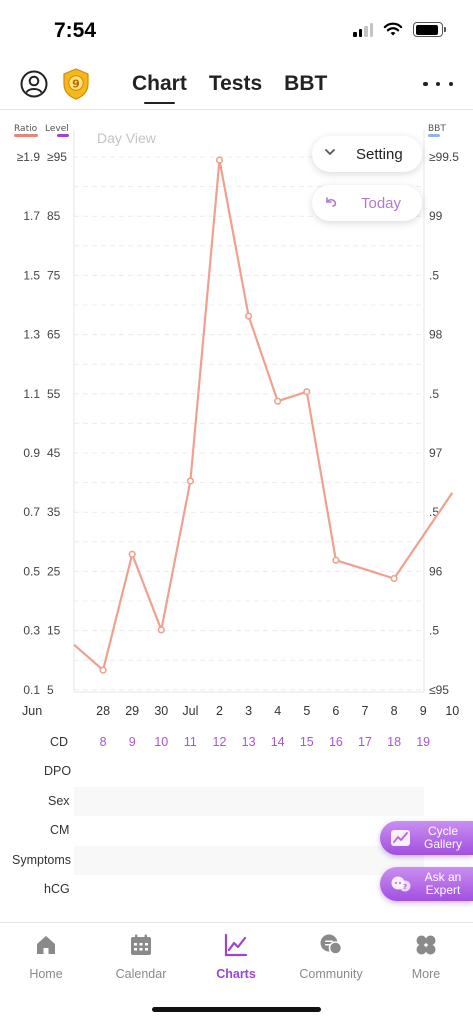 This screenshot has width=473, height=1023. What do you see at coordinates (443, 883) in the screenshot?
I see `ask-expert-label: Ask an Expert` at bounding box center [443, 883].